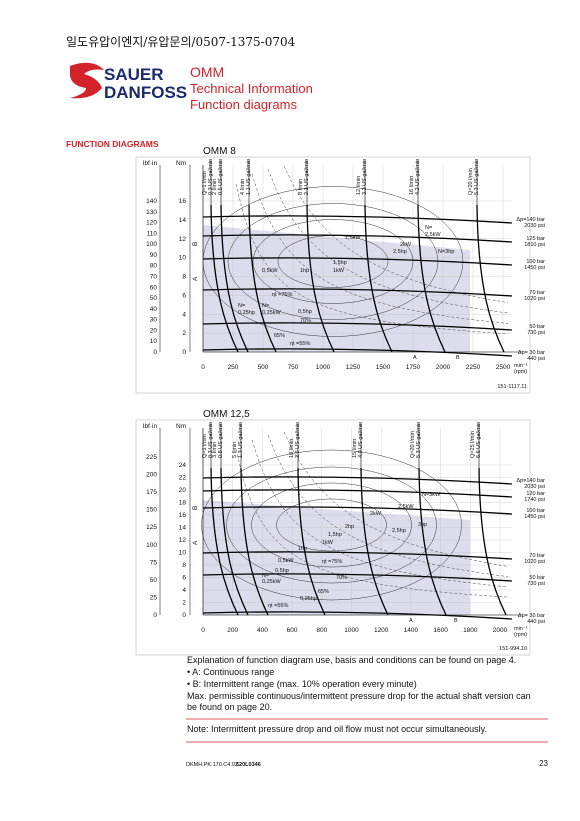 Image resolution: width=580 pixels, height=821 pixels. I want to click on lbf-tick-label: 110, so click(152, 233).